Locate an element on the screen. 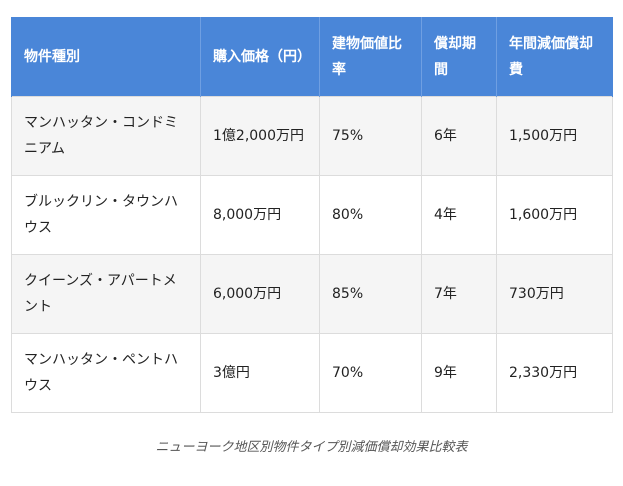 This screenshot has height=486, width=623. header-building-ratio: 建物価値比率 is located at coordinates (370, 57).